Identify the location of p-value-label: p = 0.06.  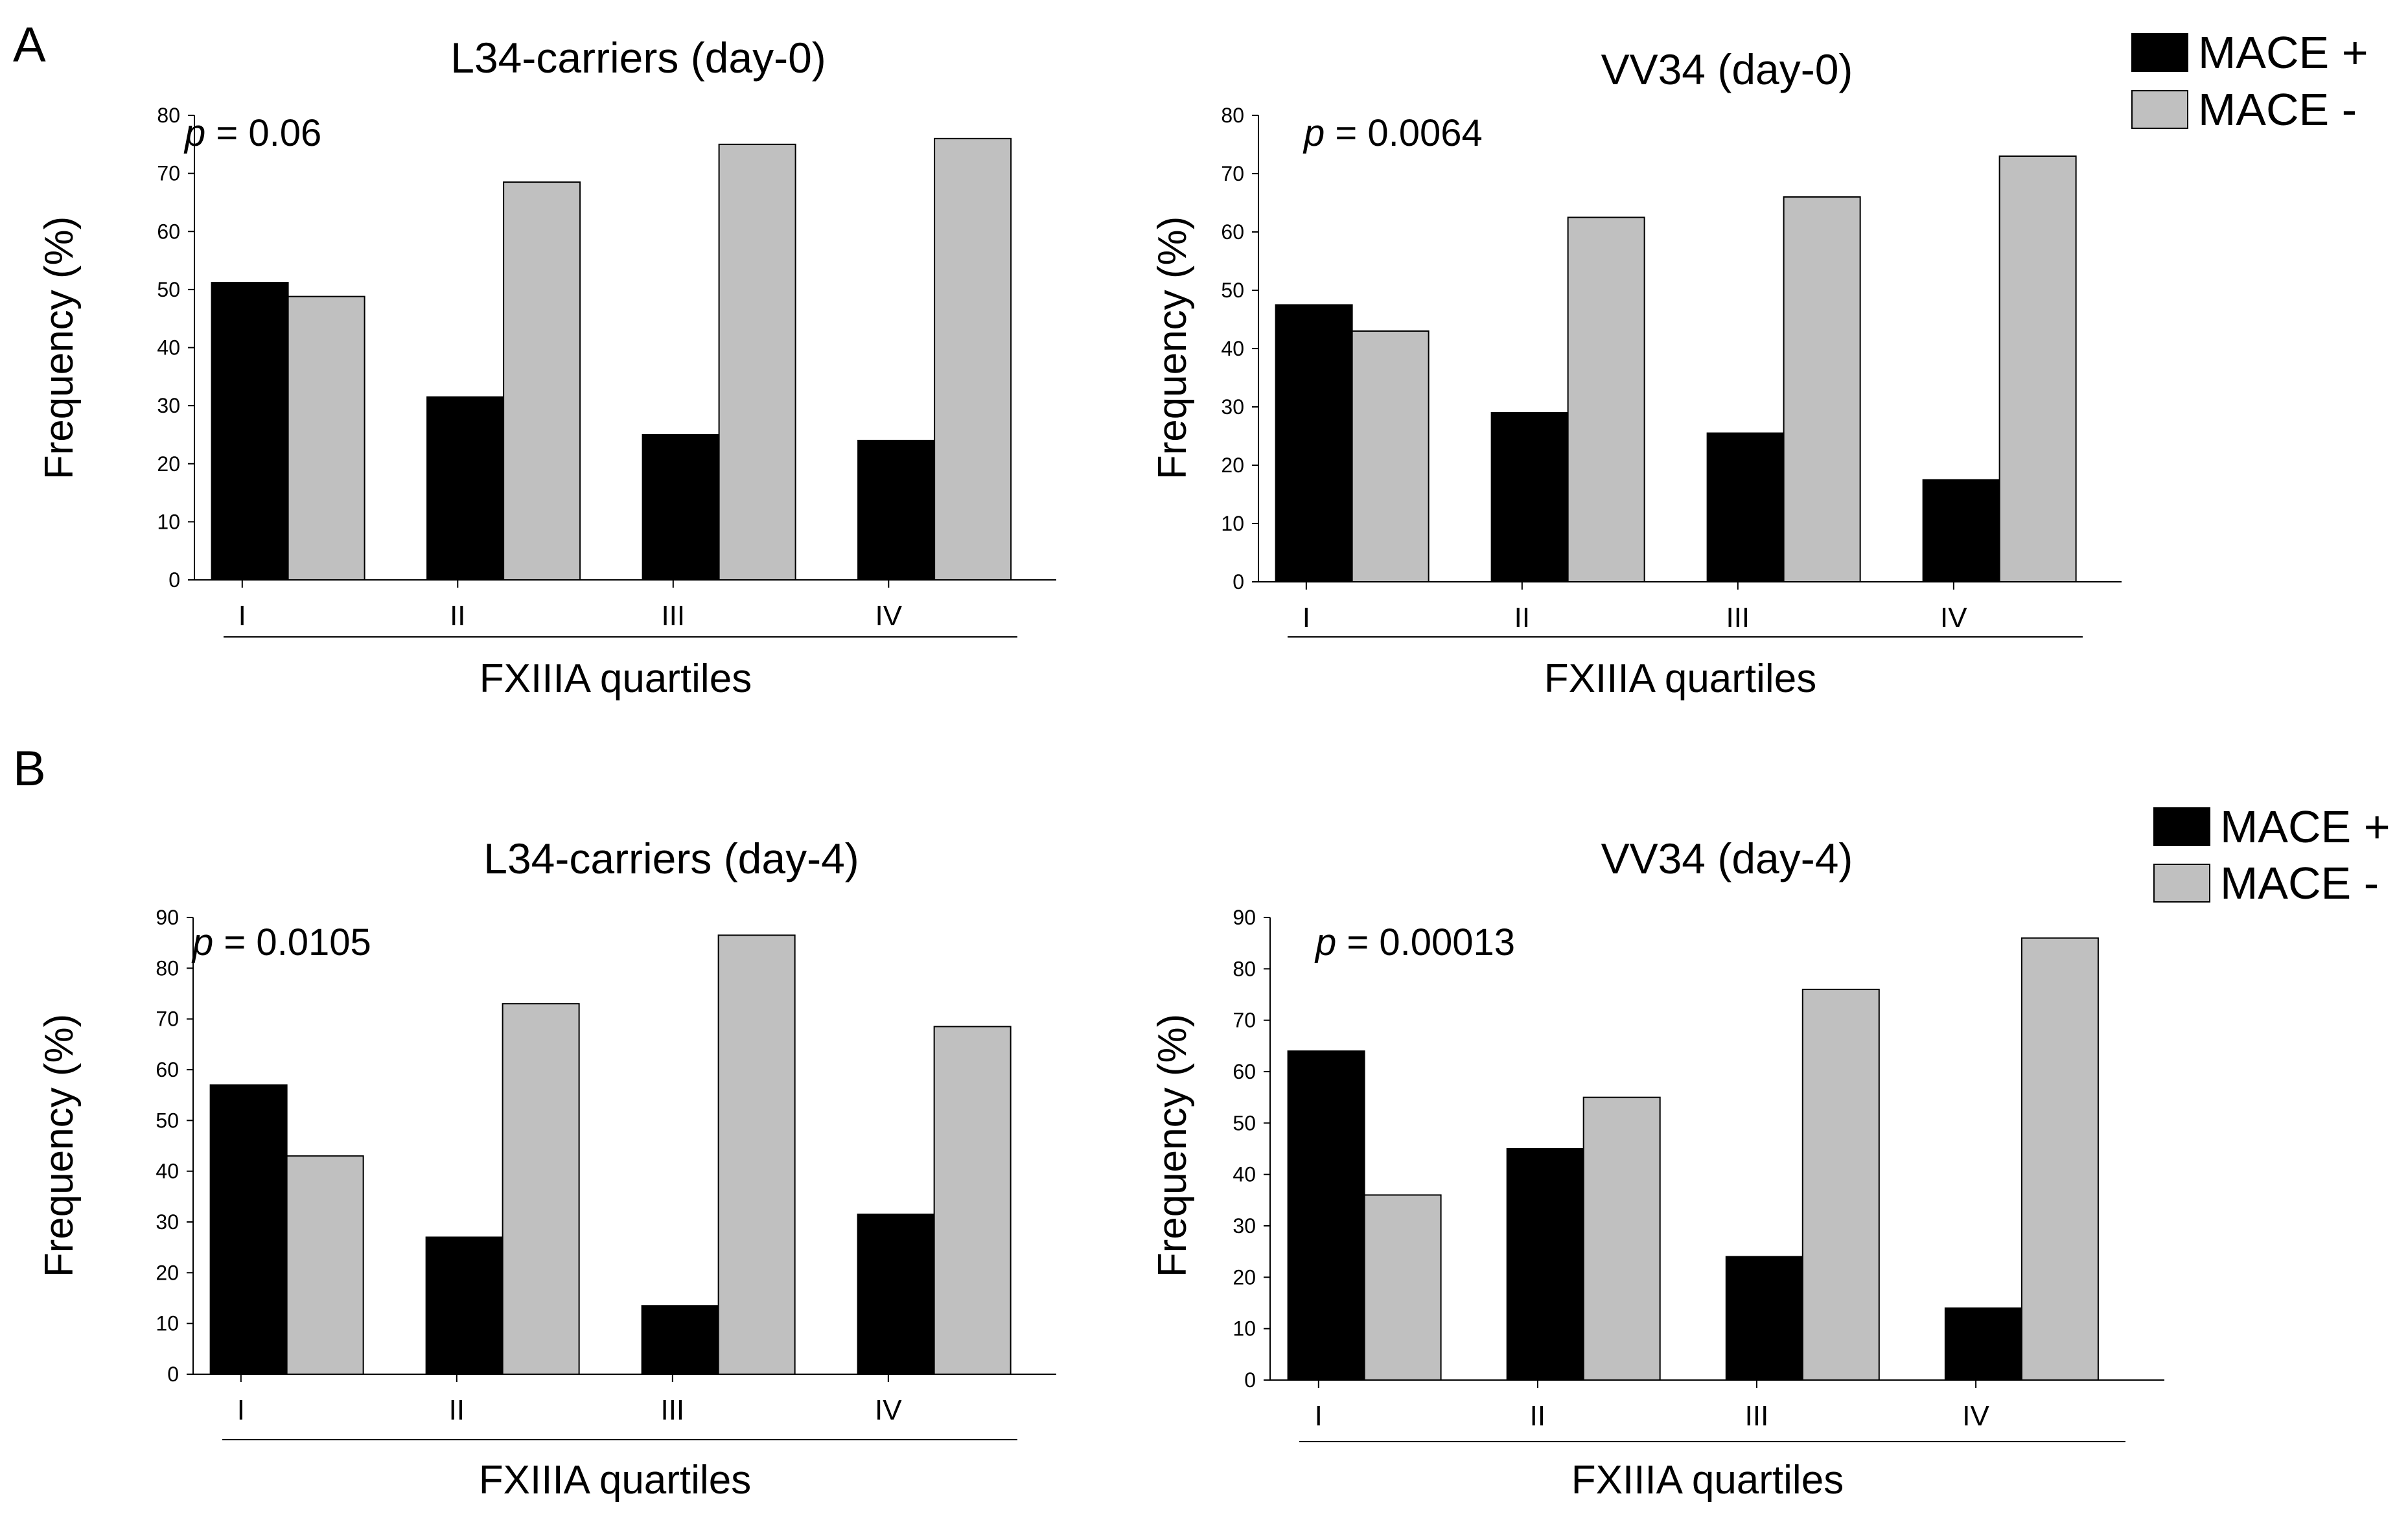
(252, 133).